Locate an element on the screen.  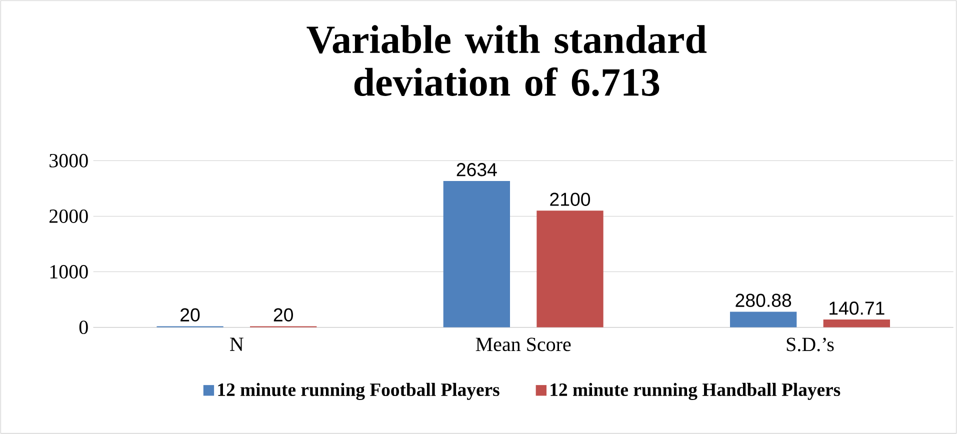
data-label: 280.88 is located at coordinates (764, 301).